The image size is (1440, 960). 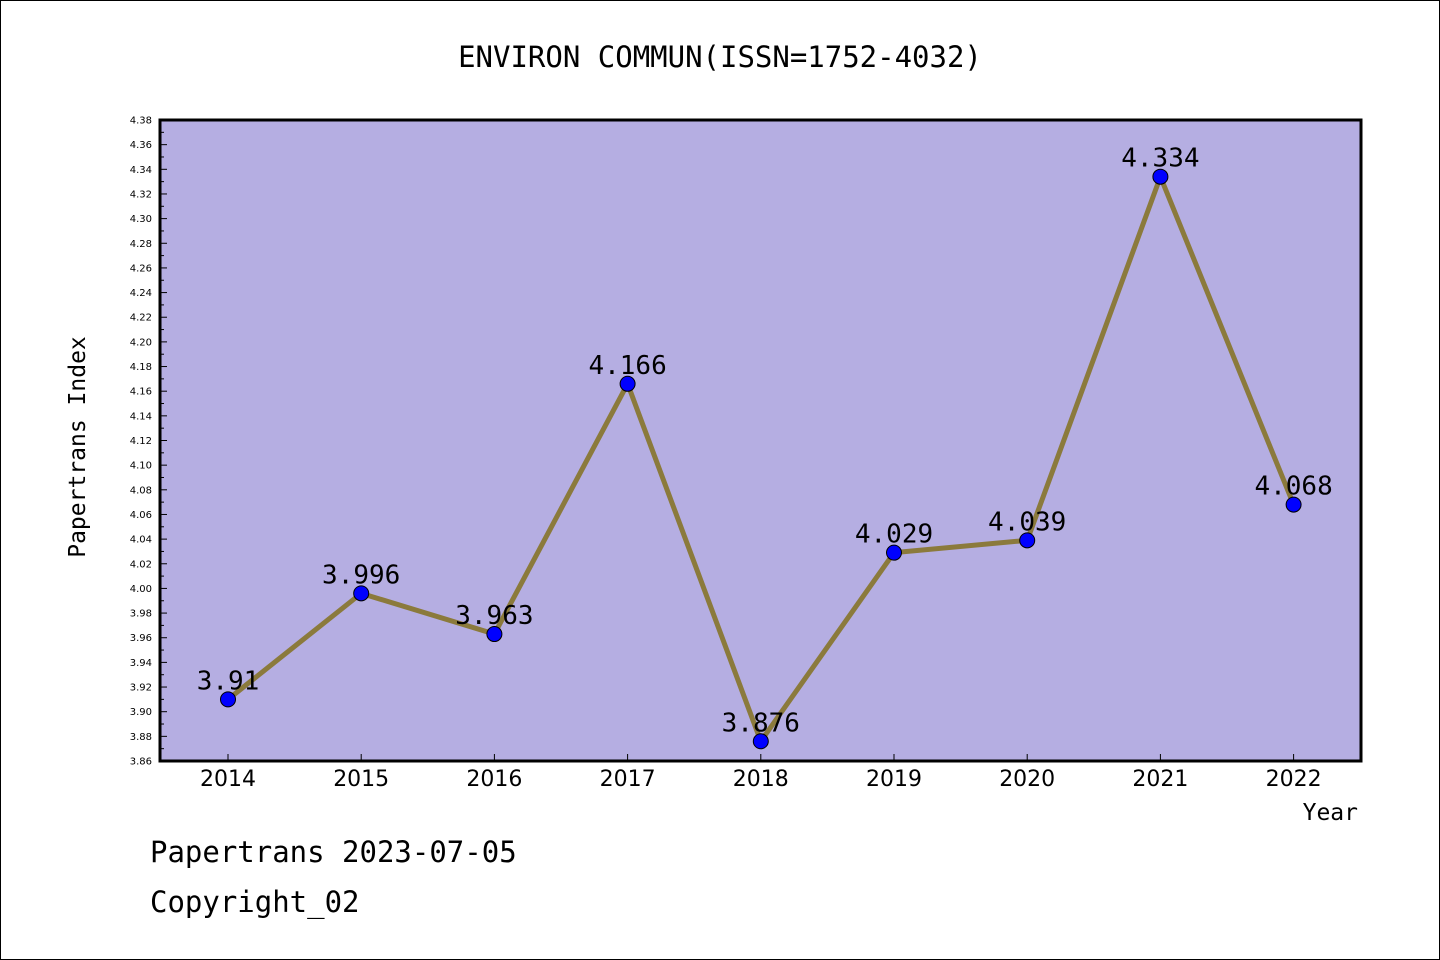 What do you see at coordinates (141, 293) in the screenshot?
I see `y-tick-label: 4.24` at bounding box center [141, 293].